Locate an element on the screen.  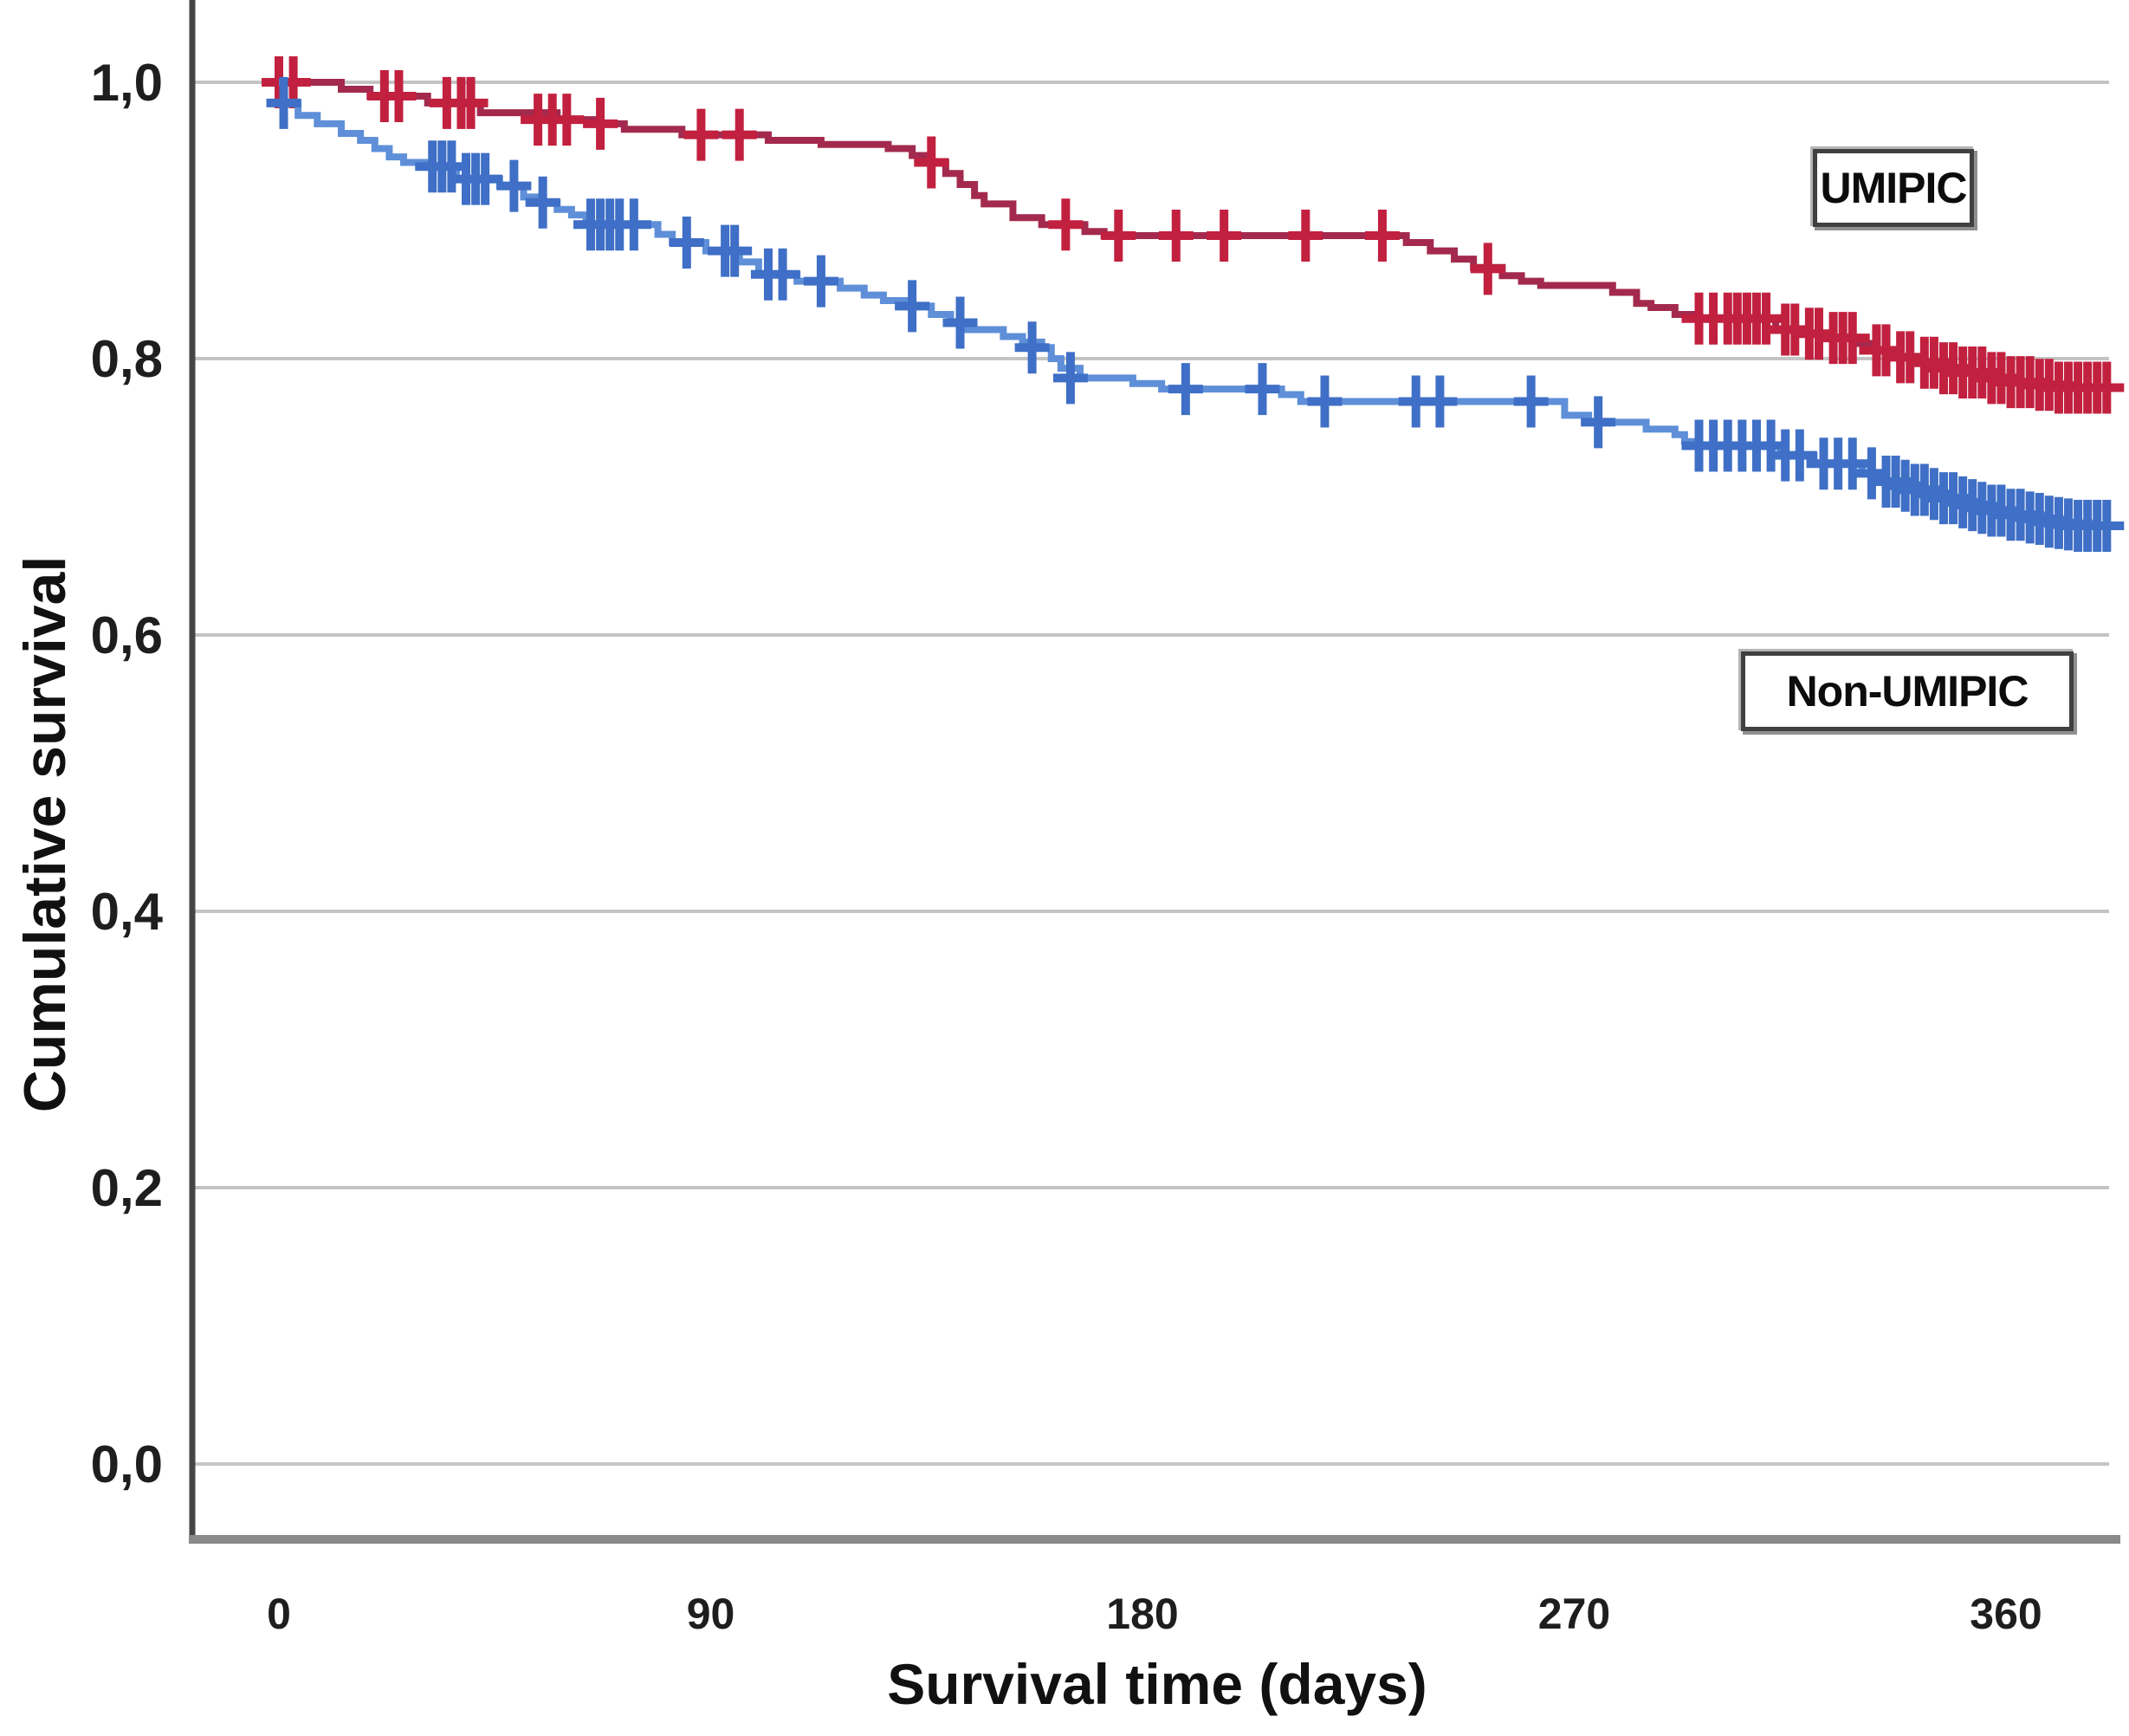
y-tick-label: 0,6 is located at coordinates (127, 635).